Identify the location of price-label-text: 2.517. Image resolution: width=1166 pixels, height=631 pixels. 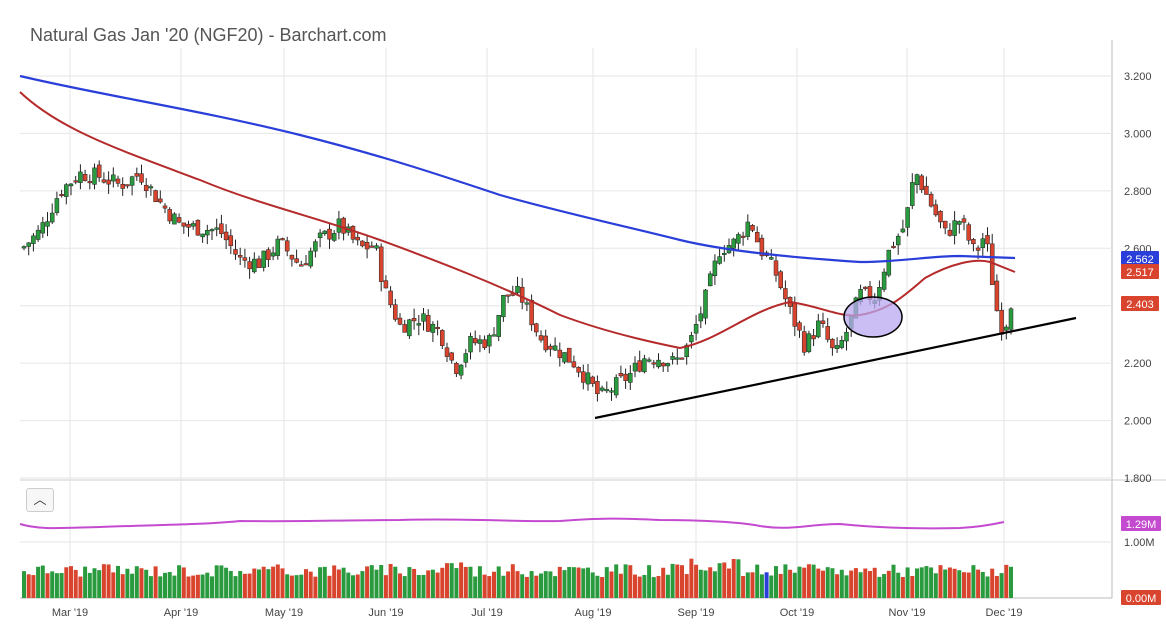
(1140, 273).